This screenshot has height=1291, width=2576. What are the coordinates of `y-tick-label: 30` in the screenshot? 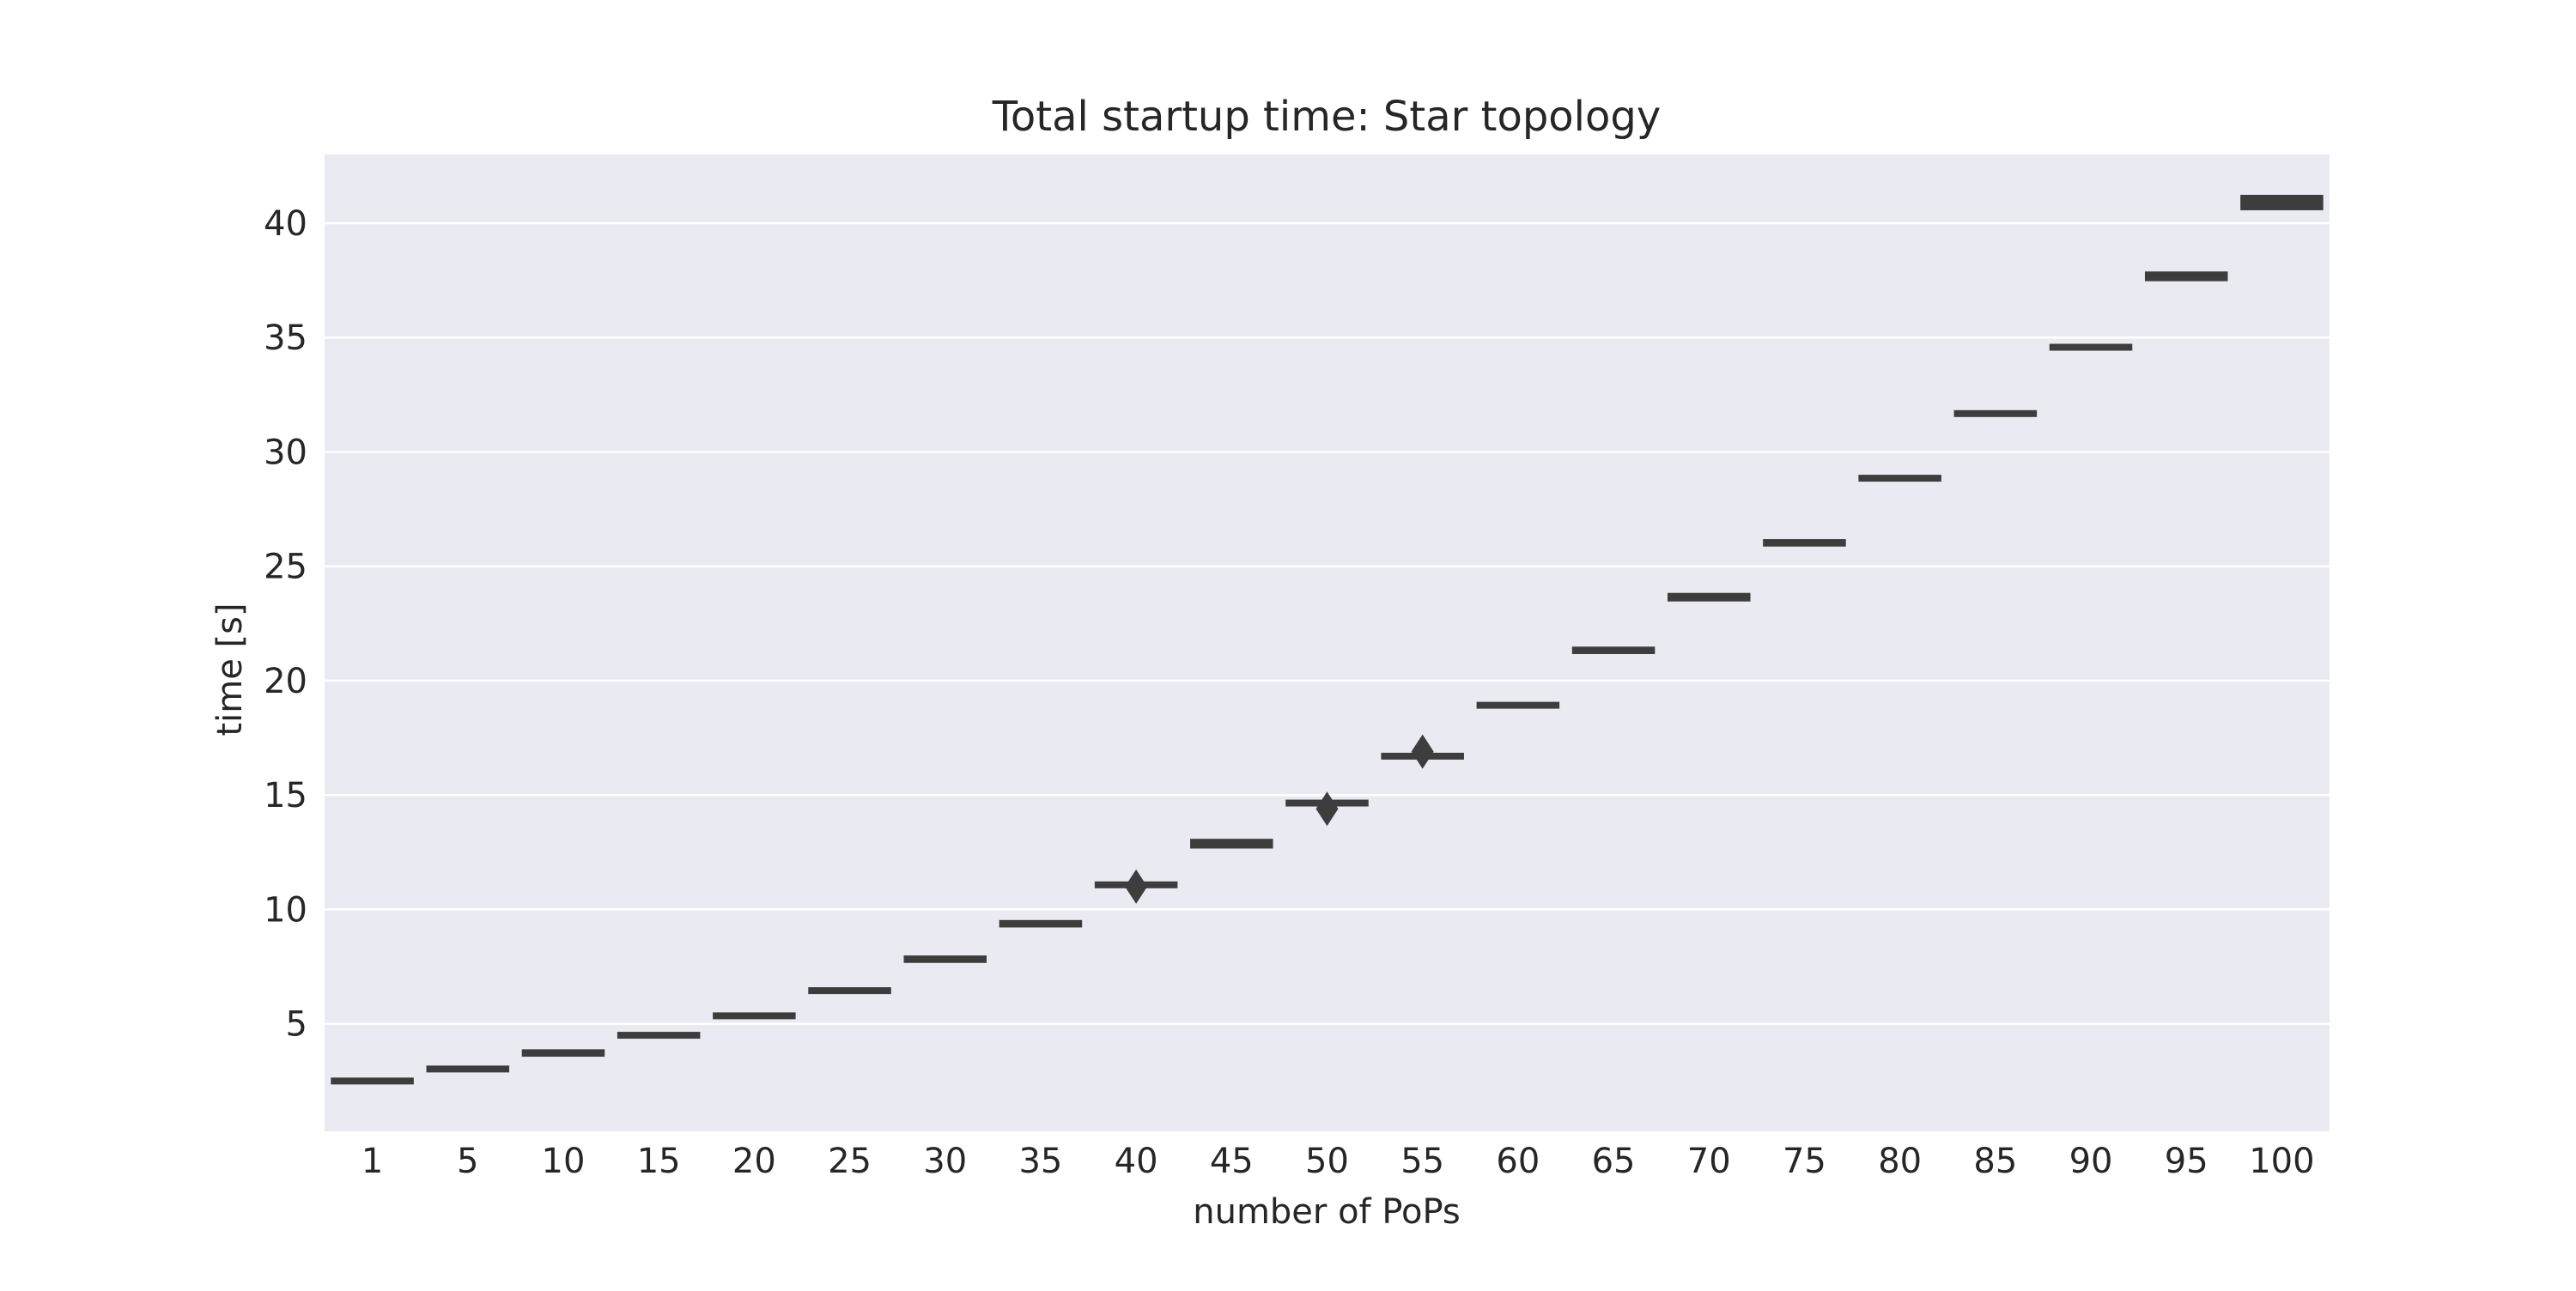 It's located at (285, 453).